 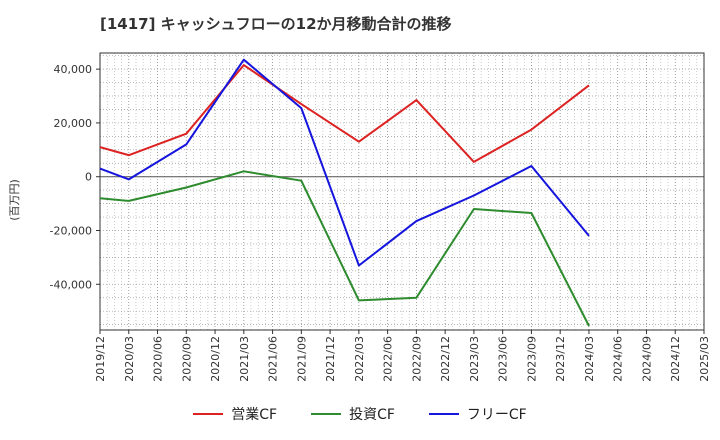 What do you see at coordinates (474, 359) in the screenshot?
I see `x-tick-label: 2023/03` at bounding box center [474, 359].